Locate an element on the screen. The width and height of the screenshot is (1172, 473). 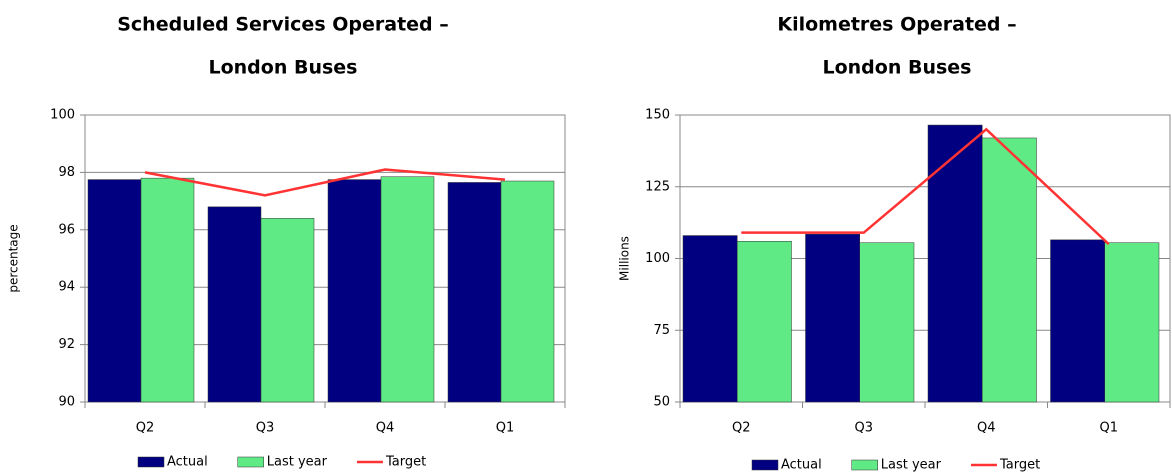
y-tick-label: 125 is located at coordinates (657, 186).